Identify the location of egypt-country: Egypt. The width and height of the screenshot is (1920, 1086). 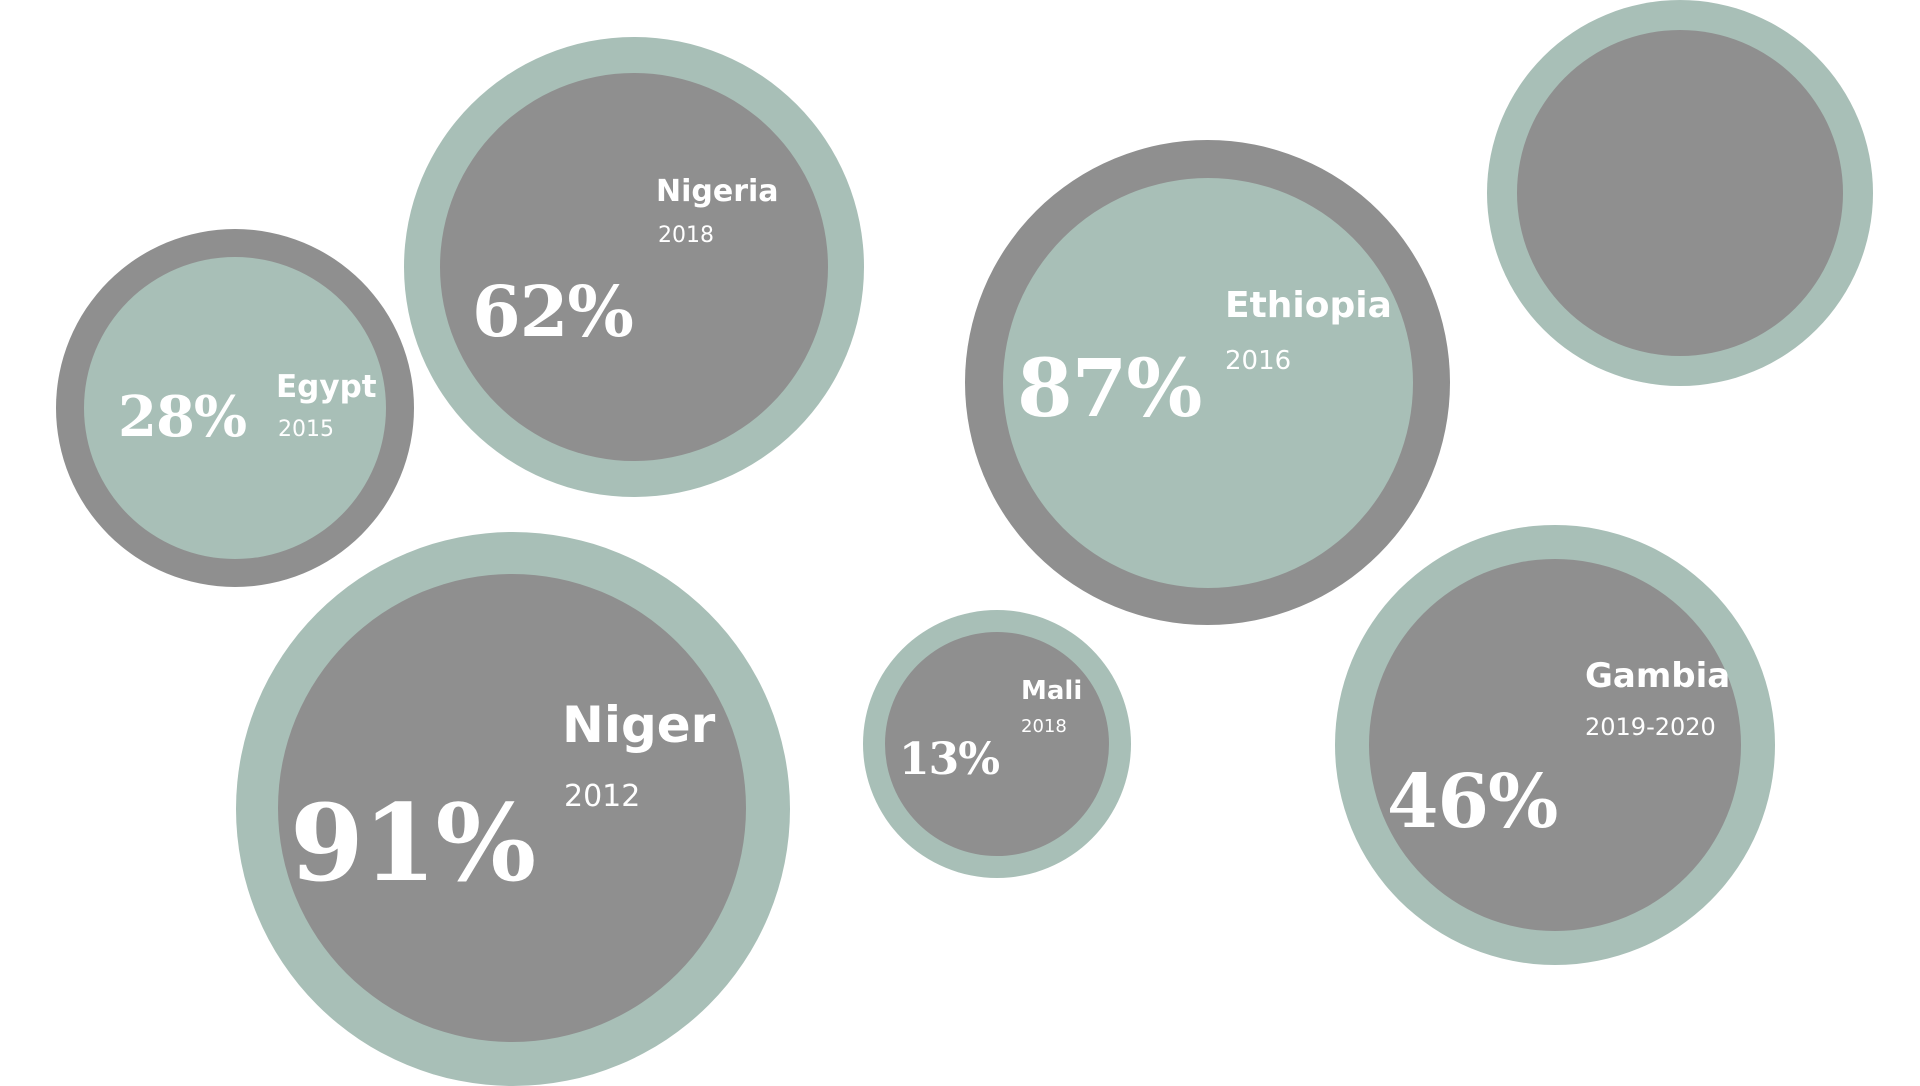
(326, 387).